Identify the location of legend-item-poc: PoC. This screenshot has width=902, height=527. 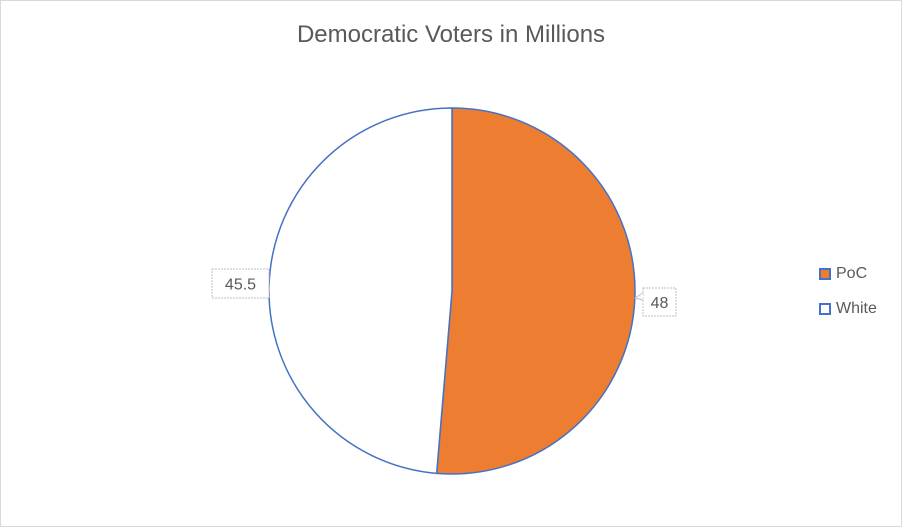
(843, 274).